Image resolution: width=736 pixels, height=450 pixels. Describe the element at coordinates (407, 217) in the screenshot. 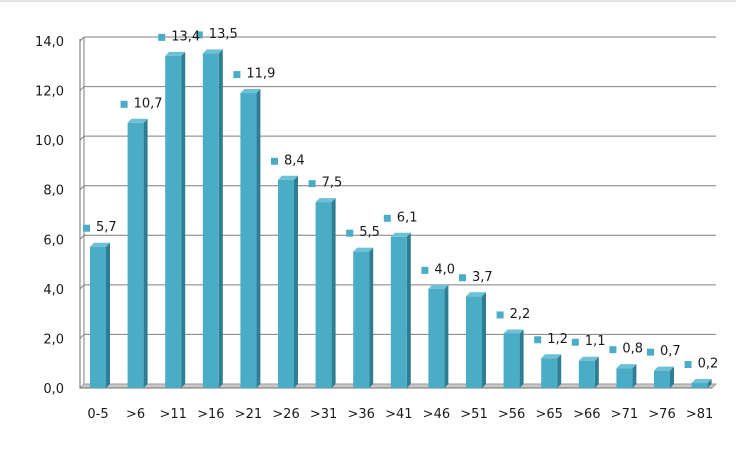

I see `data-label: 6,1` at that location.